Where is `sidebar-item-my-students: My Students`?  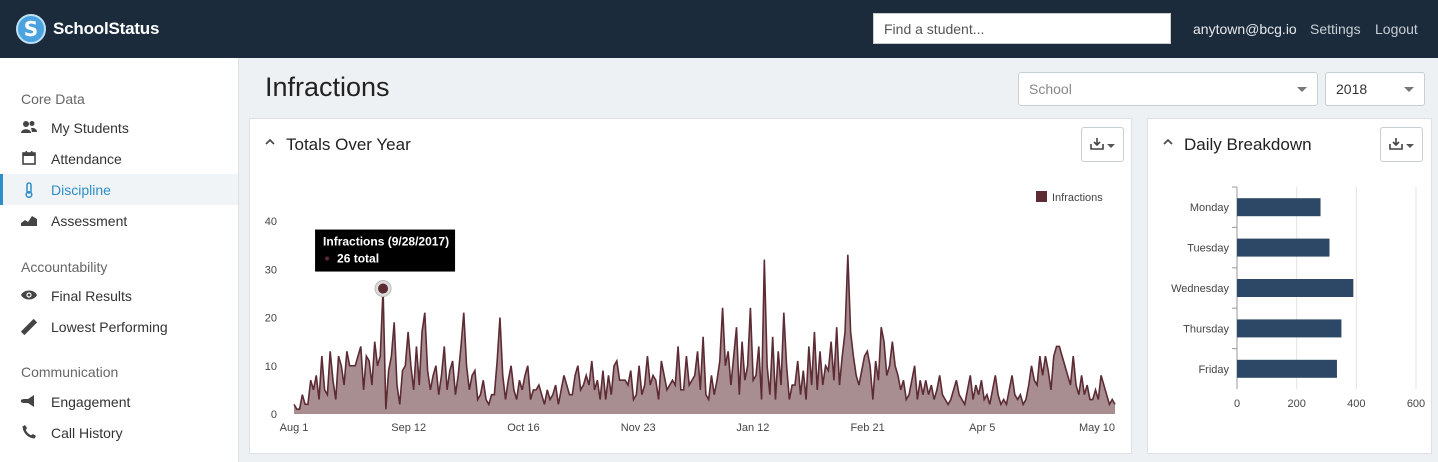
sidebar-item-my-students: My Students is located at coordinates (119, 127).